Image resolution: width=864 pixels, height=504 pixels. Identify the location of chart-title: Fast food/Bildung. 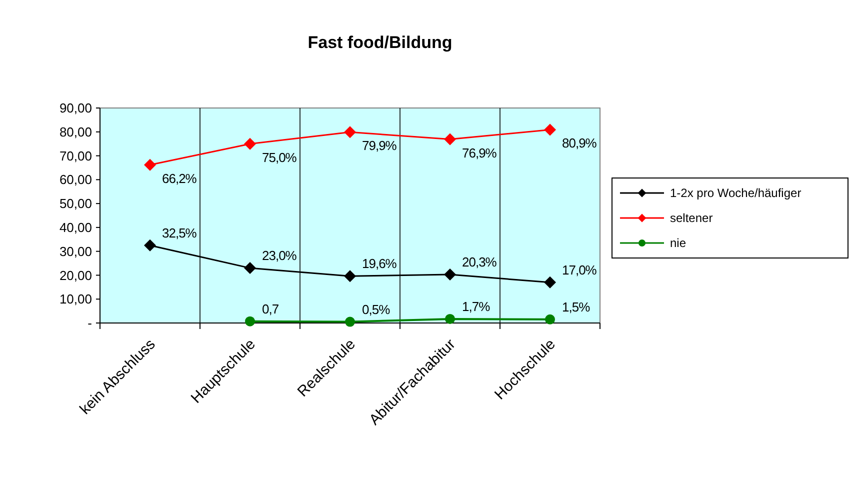
(380, 42).